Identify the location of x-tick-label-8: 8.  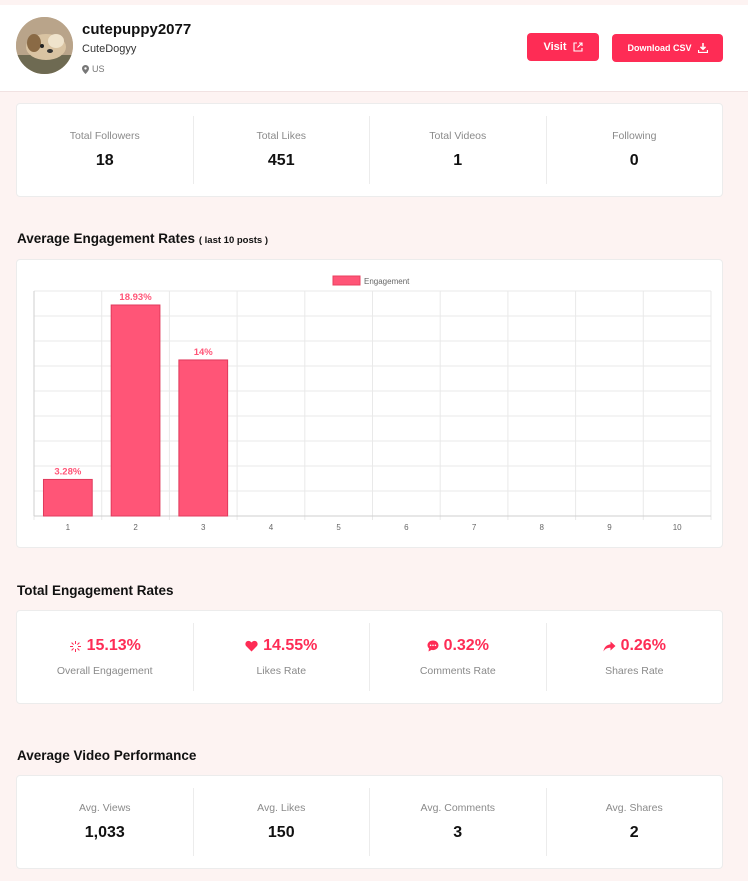
(542, 527).